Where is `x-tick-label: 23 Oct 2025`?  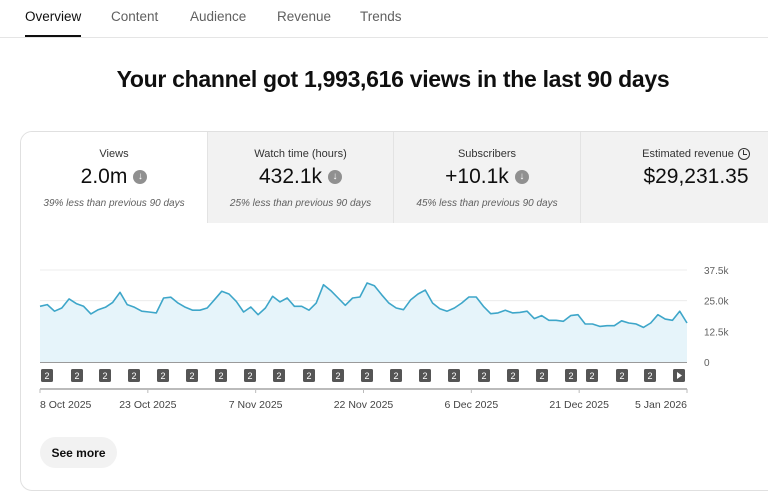
x-tick-label: 23 Oct 2025 is located at coordinates (147, 405).